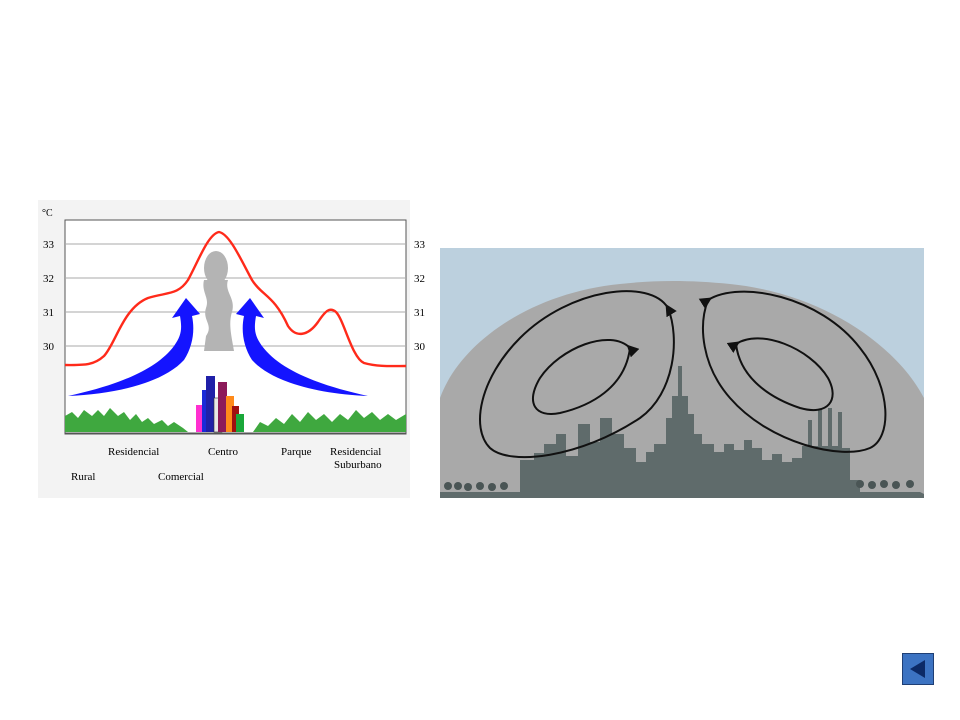 The image size is (960, 720). I want to click on right-tick-33: 33, so click(420, 245).